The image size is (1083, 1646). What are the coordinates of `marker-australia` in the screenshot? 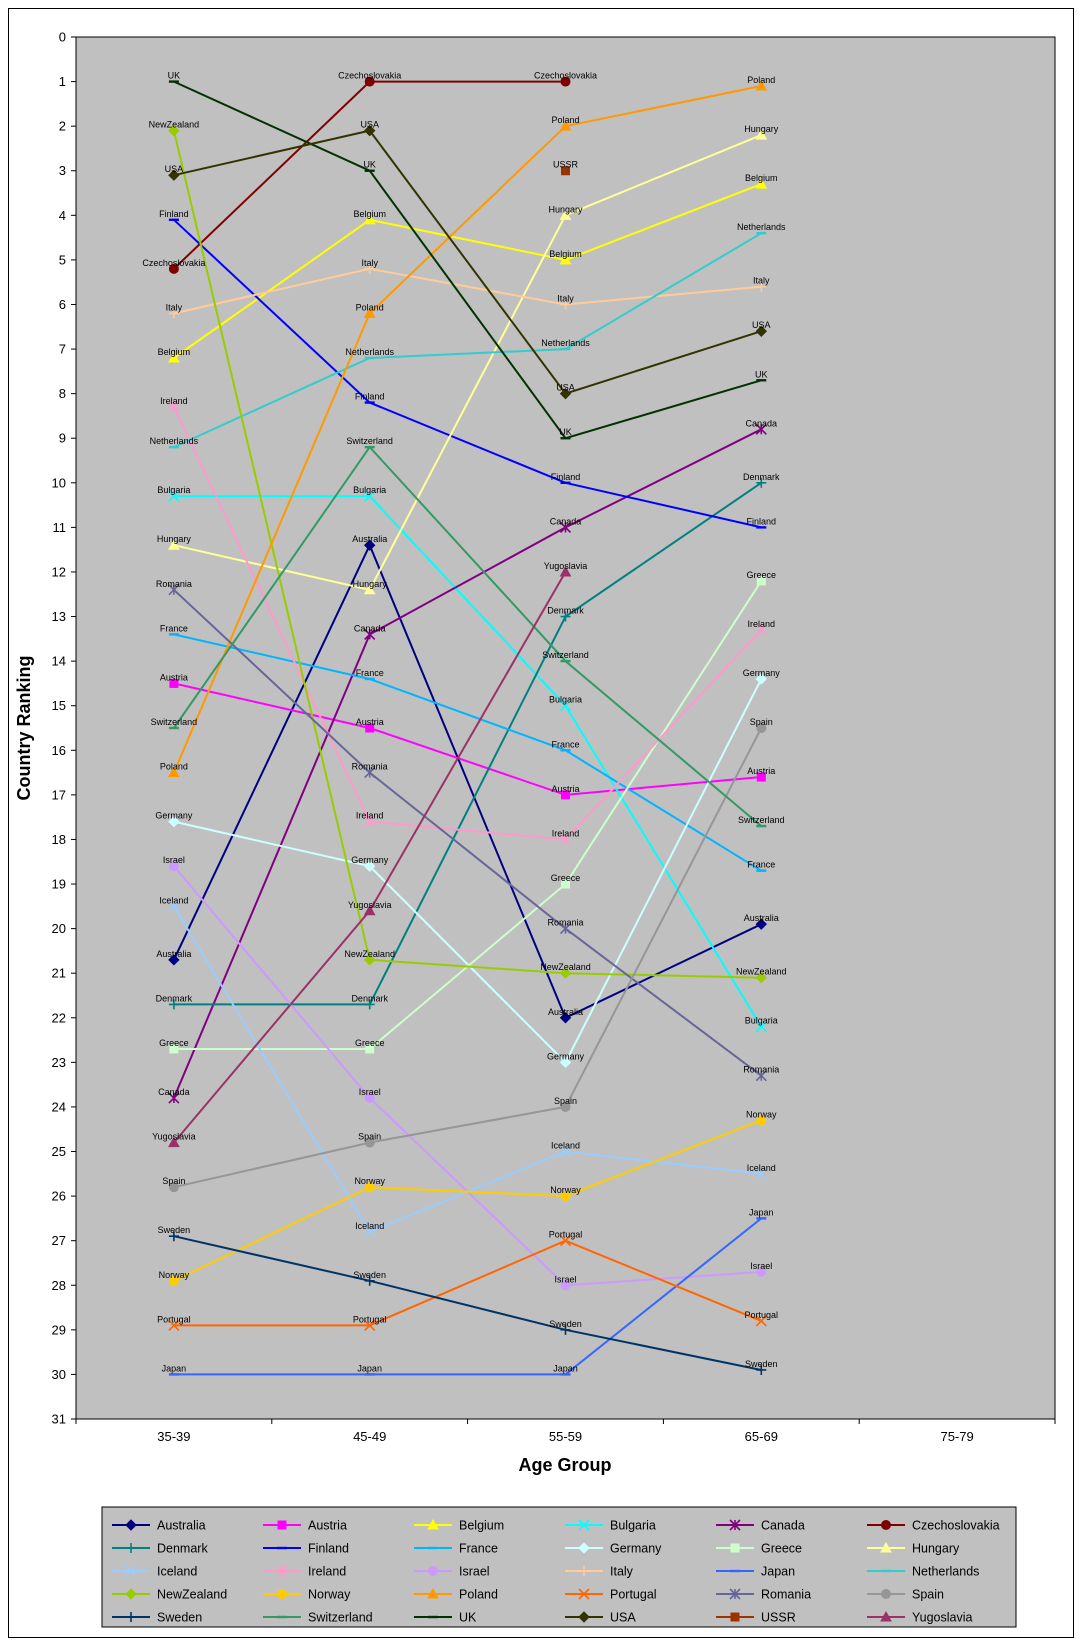 It's located at (565, 1018).